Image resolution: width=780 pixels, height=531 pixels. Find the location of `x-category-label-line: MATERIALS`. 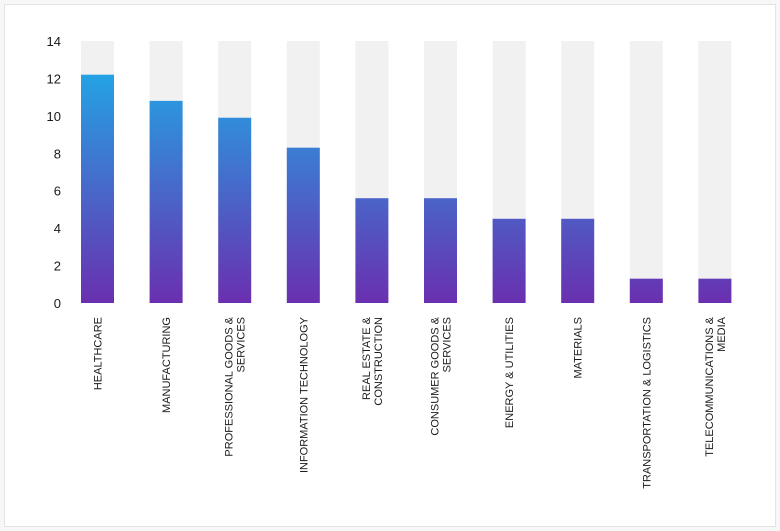

x-category-label-line: MATERIALS is located at coordinates (579, 348).